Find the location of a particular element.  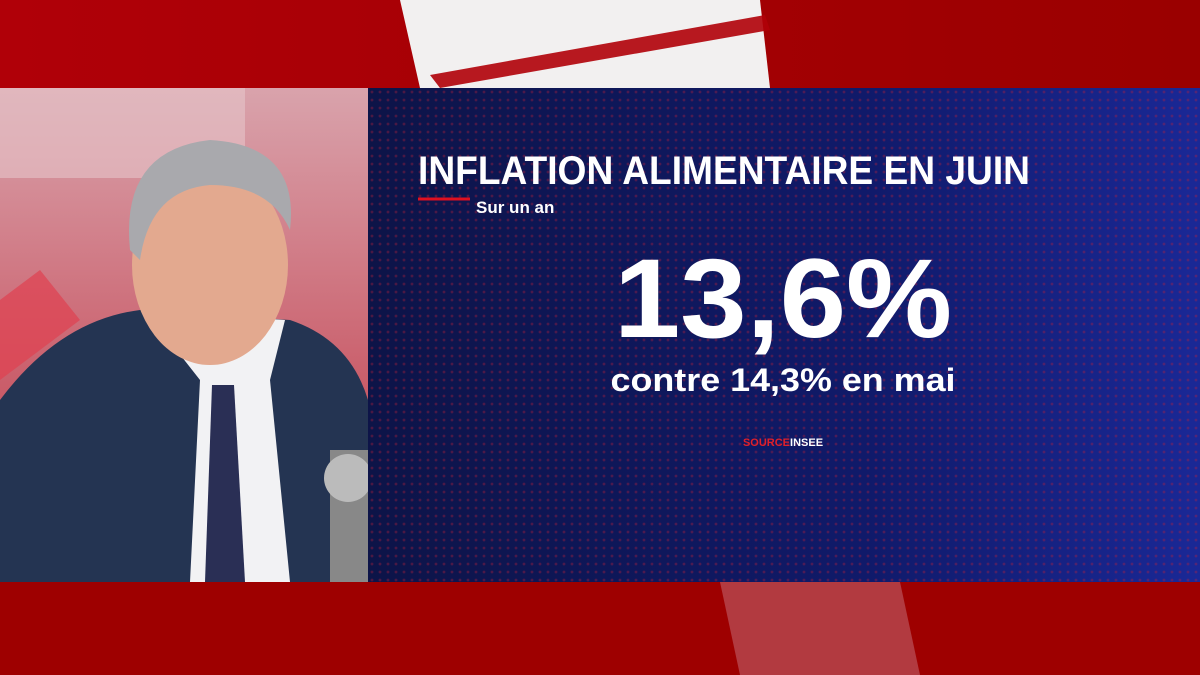

hair is located at coordinates (210, 200).